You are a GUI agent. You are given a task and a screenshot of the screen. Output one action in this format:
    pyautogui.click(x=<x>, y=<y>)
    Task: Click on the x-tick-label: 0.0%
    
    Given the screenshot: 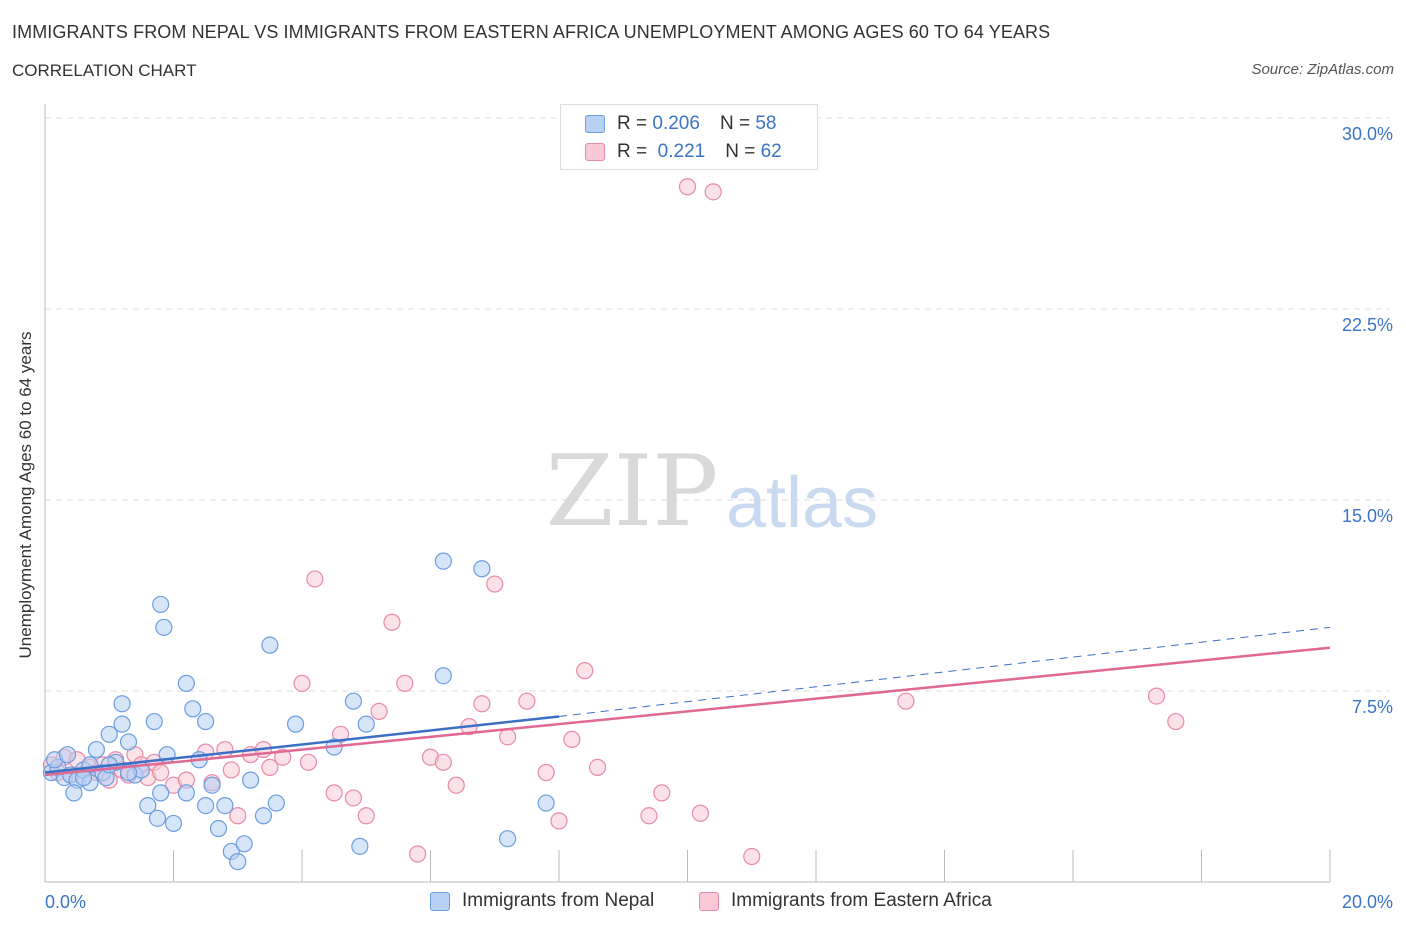 What is the action you would take?
    pyautogui.click(x=65, y=902)
    